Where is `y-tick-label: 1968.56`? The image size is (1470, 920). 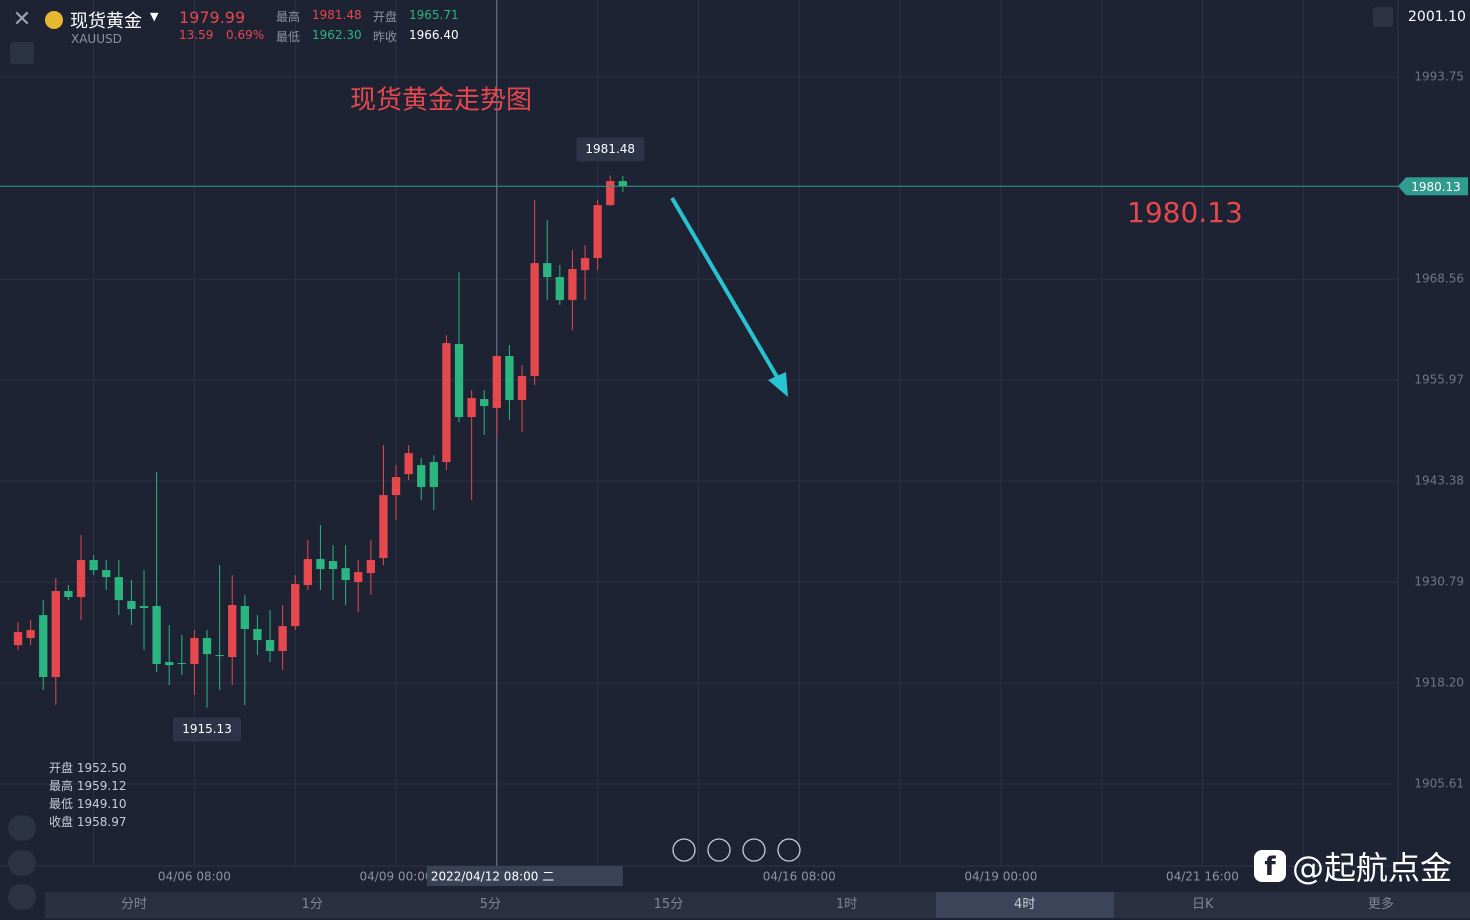 y-tick-label: 1968.56 is located at coordinates (1439, 279).